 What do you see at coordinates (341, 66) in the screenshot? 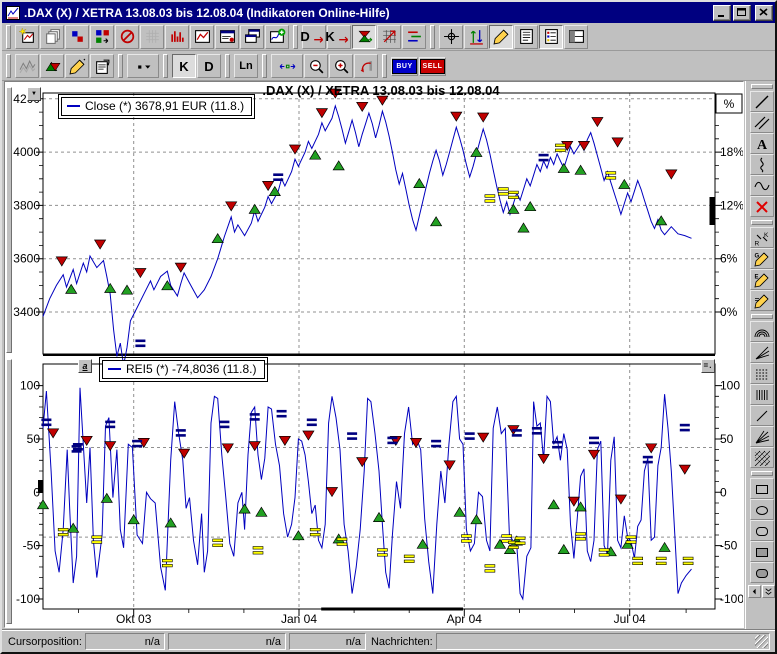
I see `zoom-in-button` at bounding box center [341, 66].